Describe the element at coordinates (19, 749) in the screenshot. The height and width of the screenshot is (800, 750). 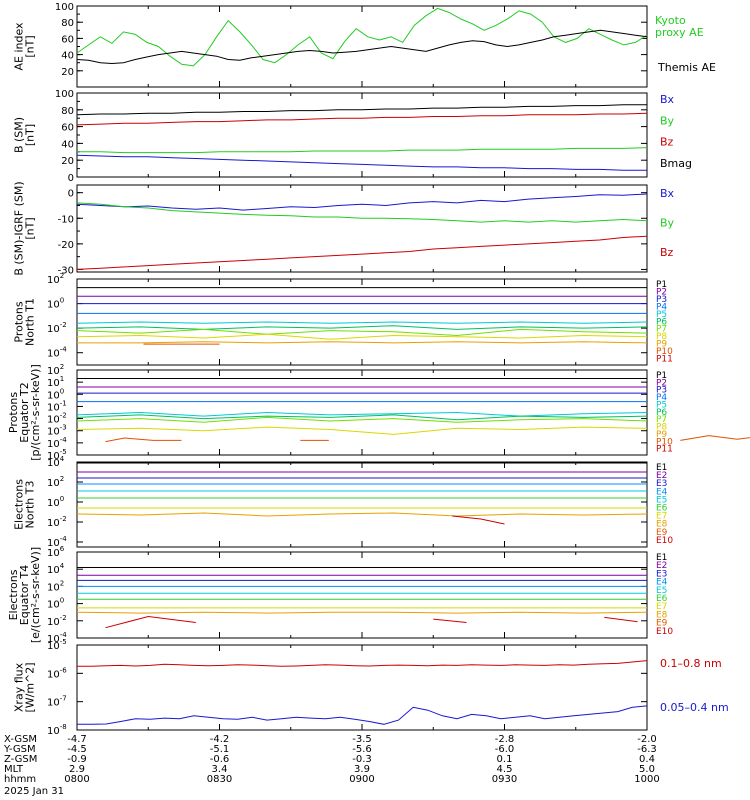
I see `axis-row-label-1: Y-GSM` at that location.